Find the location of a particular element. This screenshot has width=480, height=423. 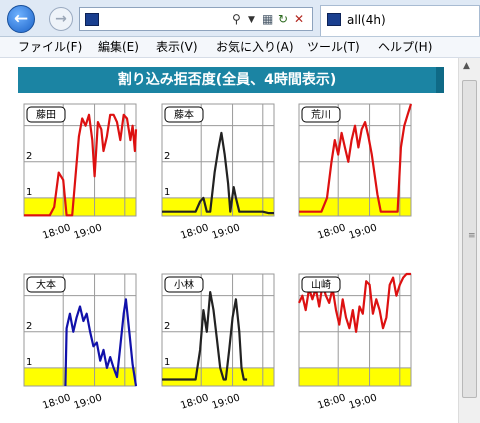

name-label: 大本 is located at coordinates (46, 284).